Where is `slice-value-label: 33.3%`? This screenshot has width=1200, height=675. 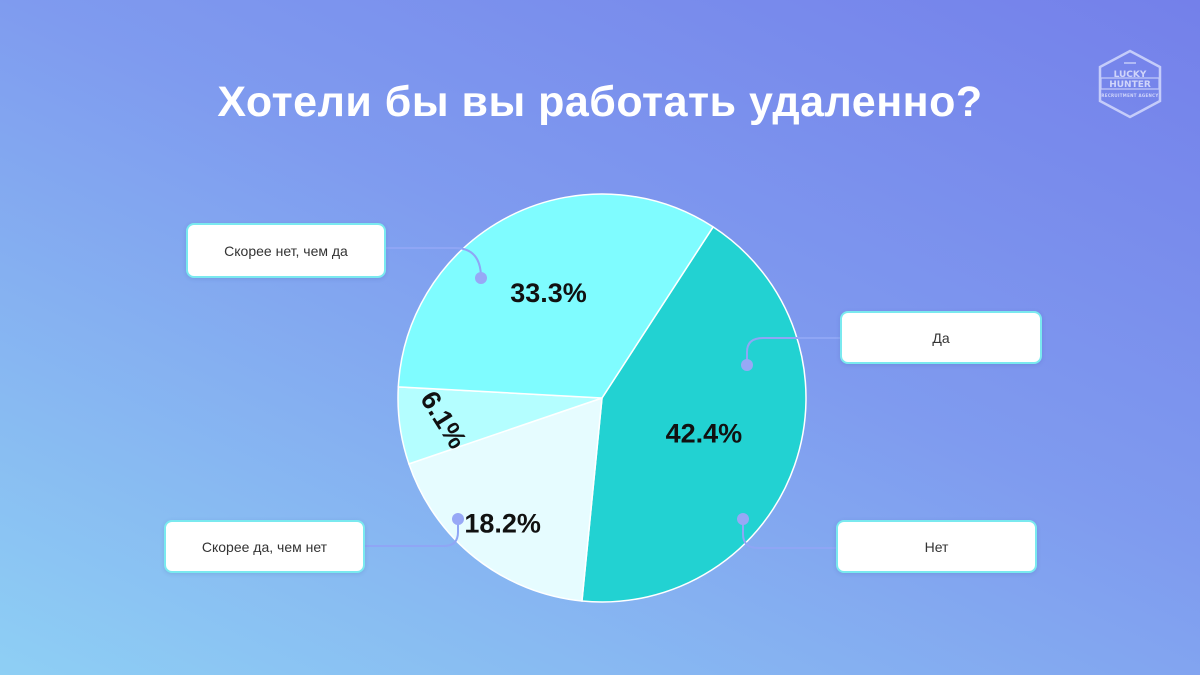 slice-value-label: 33.3% is located at coordinates (548, 293).